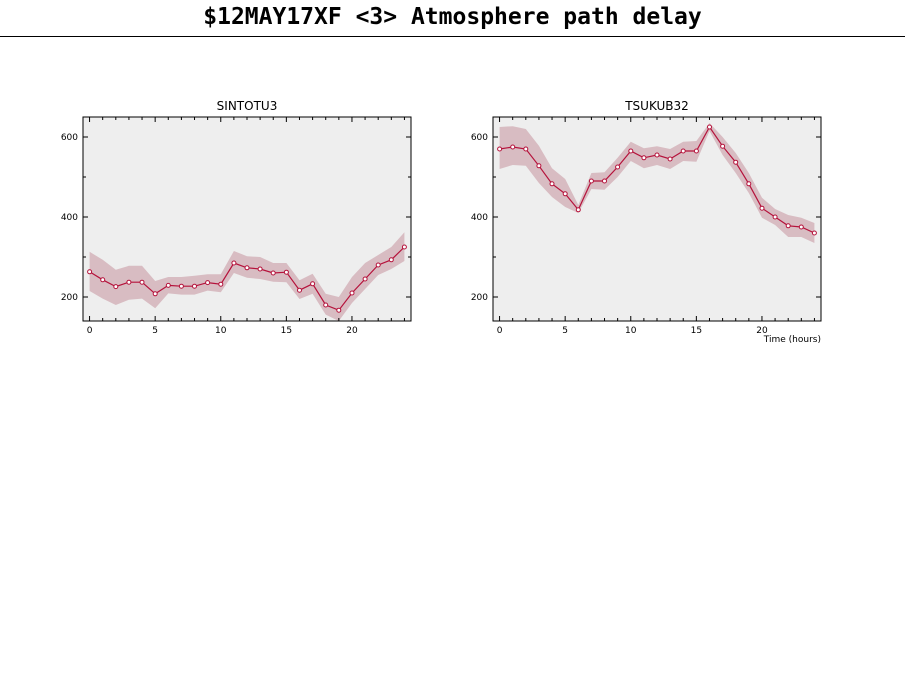  I want to click on chart-tsukub32: 0 5 10 15 20 200 400 600 TSUKUB32 Time (hours), so click(646, 222).